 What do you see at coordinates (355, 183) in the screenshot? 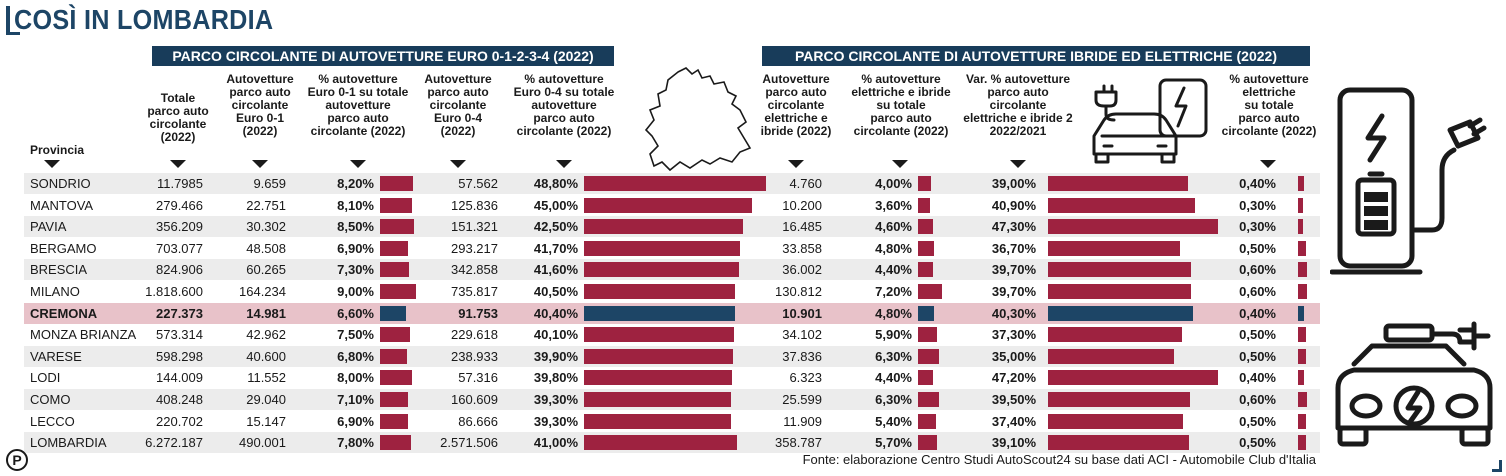
I see `cell-pct01: 8,20%` at bounding box center [355, 183].